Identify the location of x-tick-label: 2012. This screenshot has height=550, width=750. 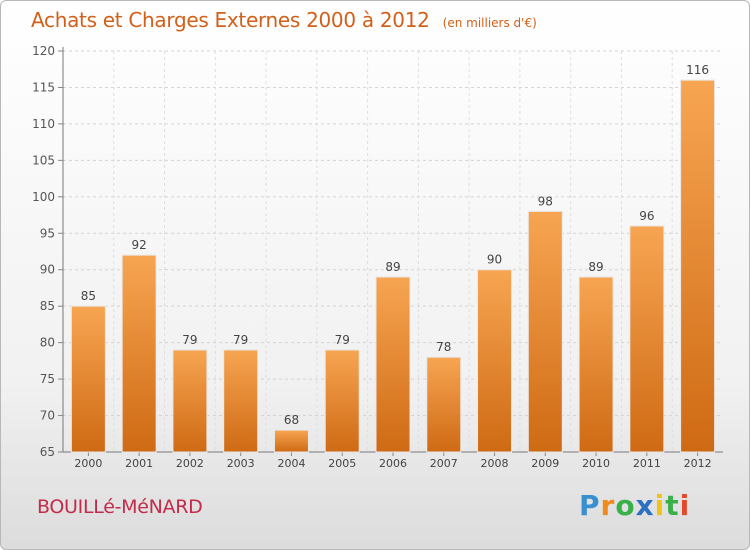
(698, 463).